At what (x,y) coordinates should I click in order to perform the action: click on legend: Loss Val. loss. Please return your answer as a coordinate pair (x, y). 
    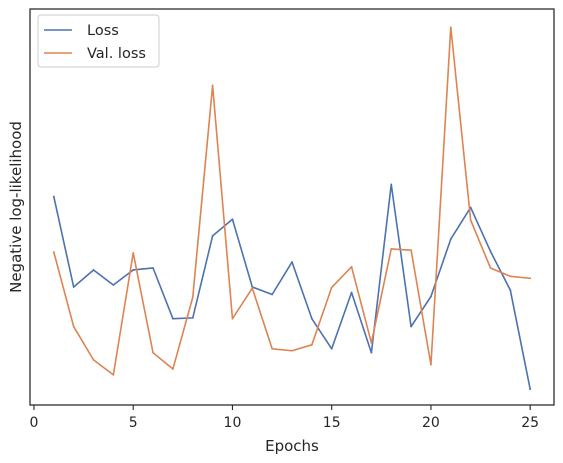
    Looking at the image, I should click on (98, 41).